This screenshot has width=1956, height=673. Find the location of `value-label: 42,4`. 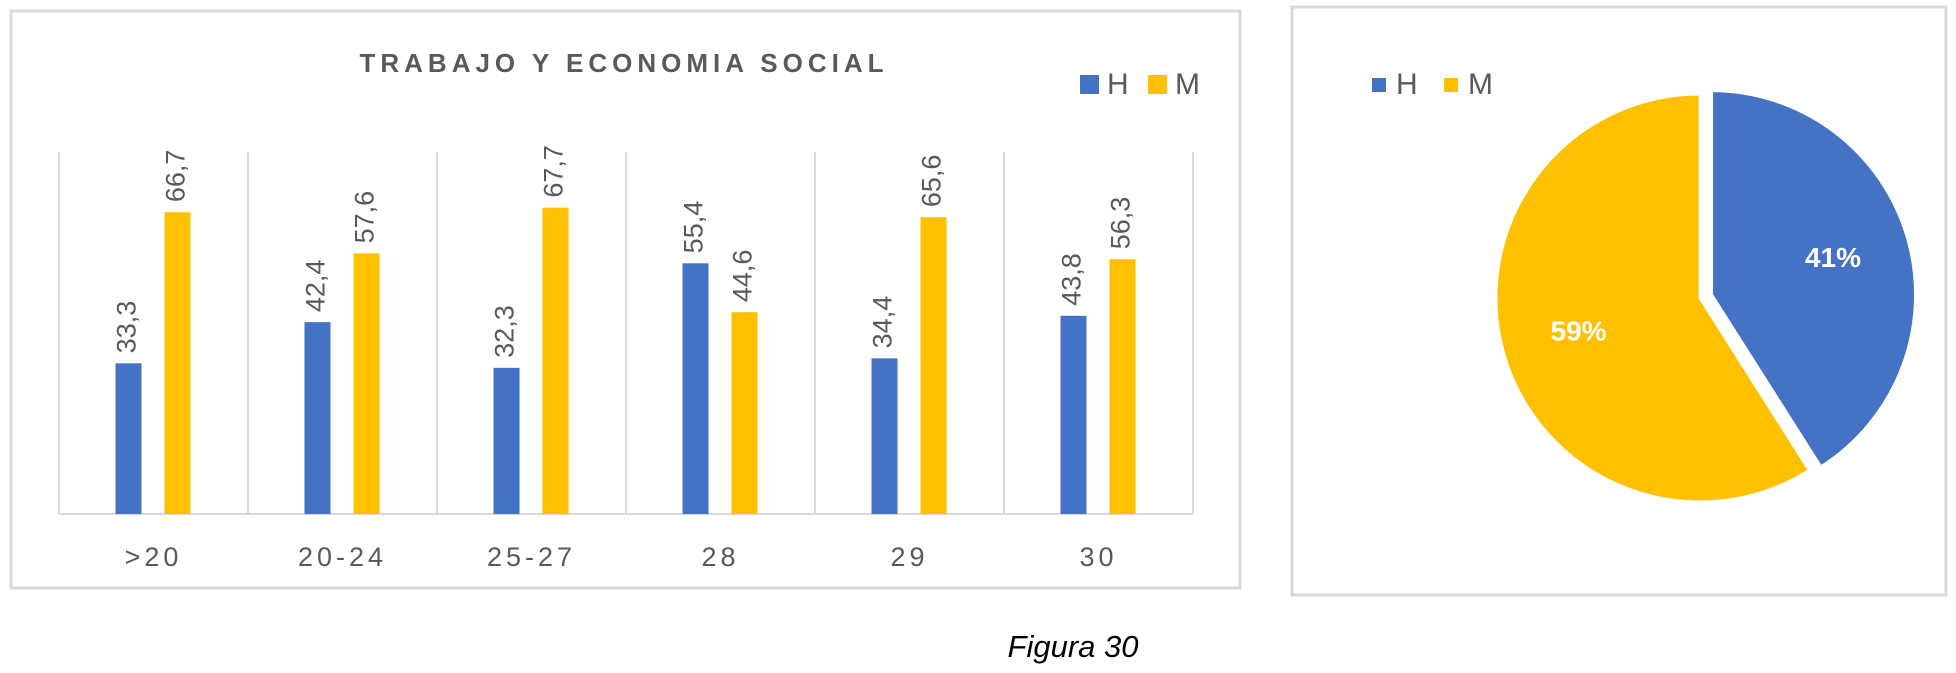

value-label: 42,4 is located at coordinates (316, 286).